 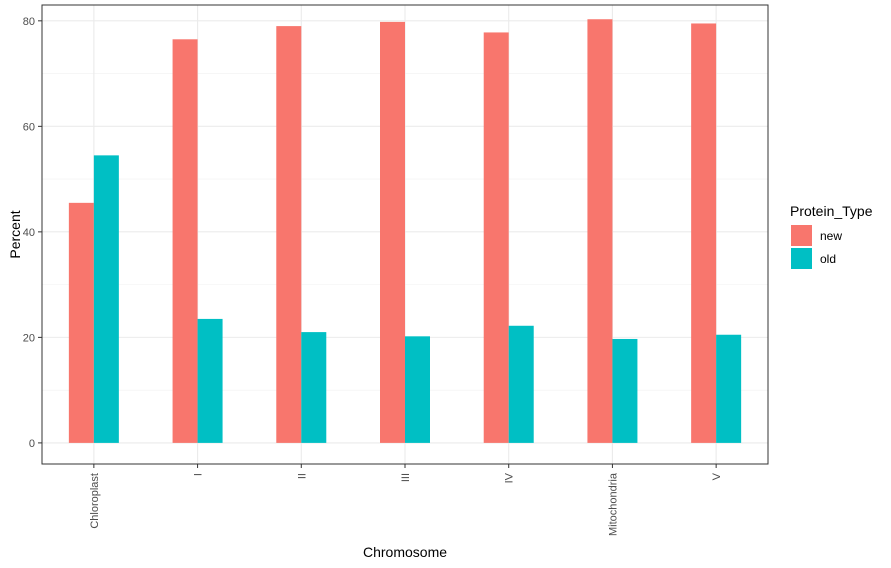 What do you see at coordinates (32, 444) in the screenshot?
I see `y-tick-label: 0` at bounding box center [32, 444].